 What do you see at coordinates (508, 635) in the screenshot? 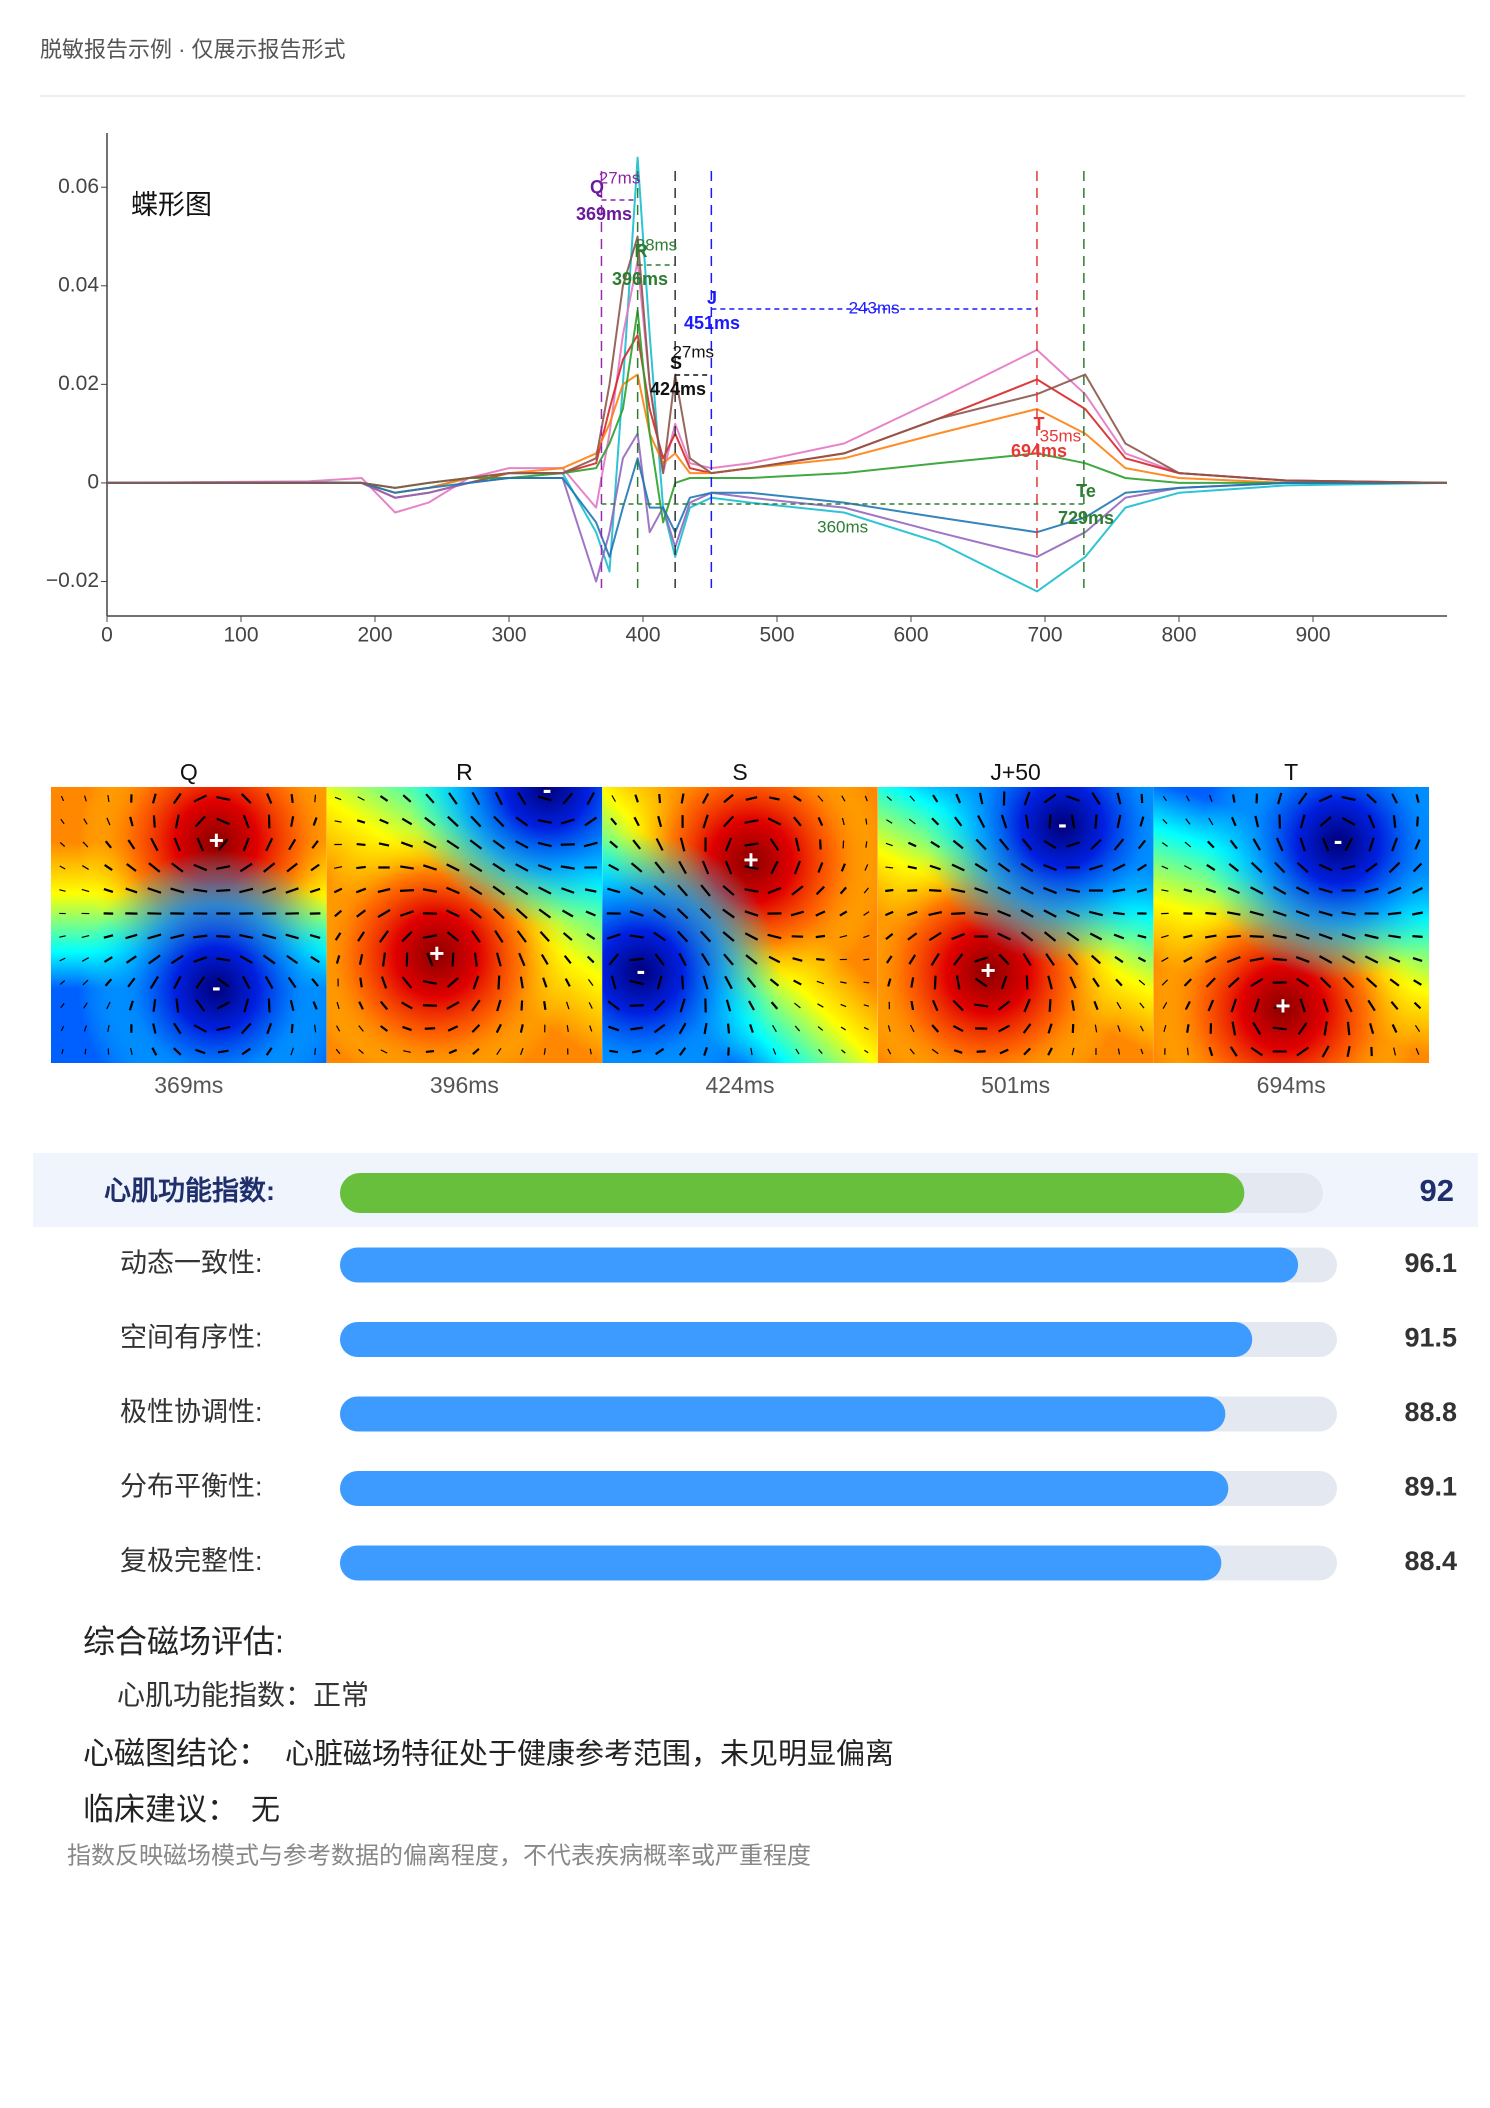
I see `x-tick-label: 300` at bounding box center [508, 635].